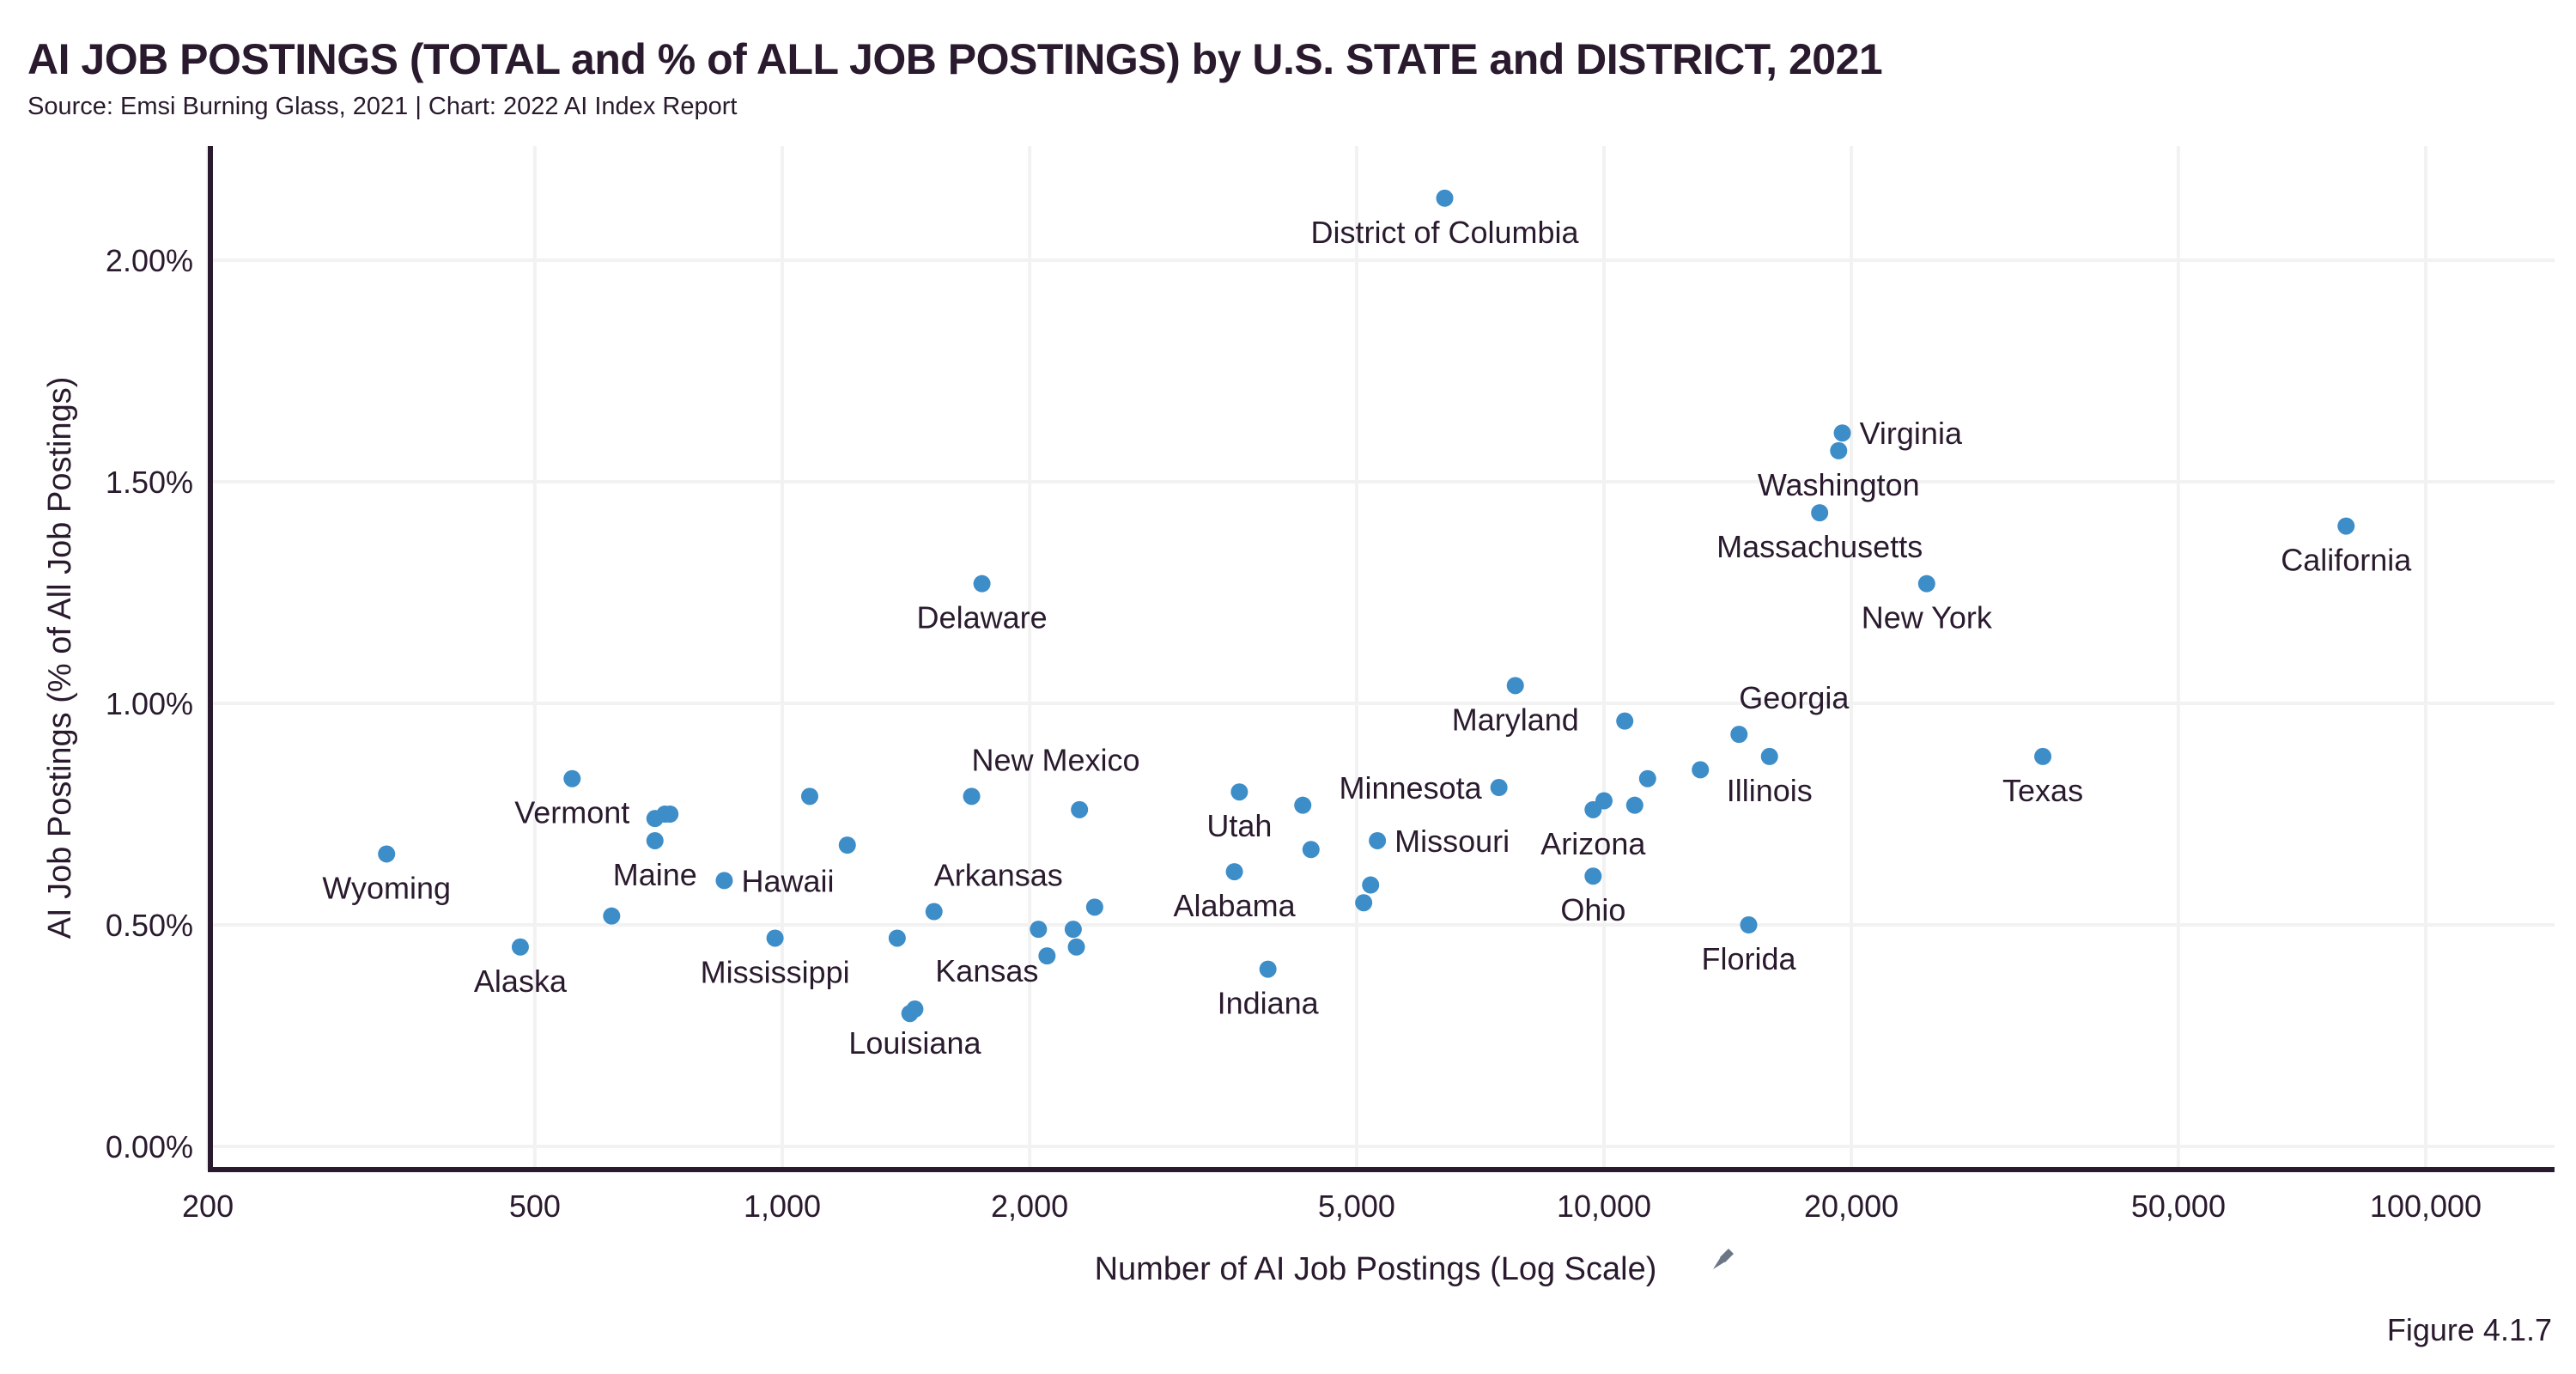 The height and width of the screenshot is (1374, 2576). I want to click on point-label: Florida, so click(1748, 958).